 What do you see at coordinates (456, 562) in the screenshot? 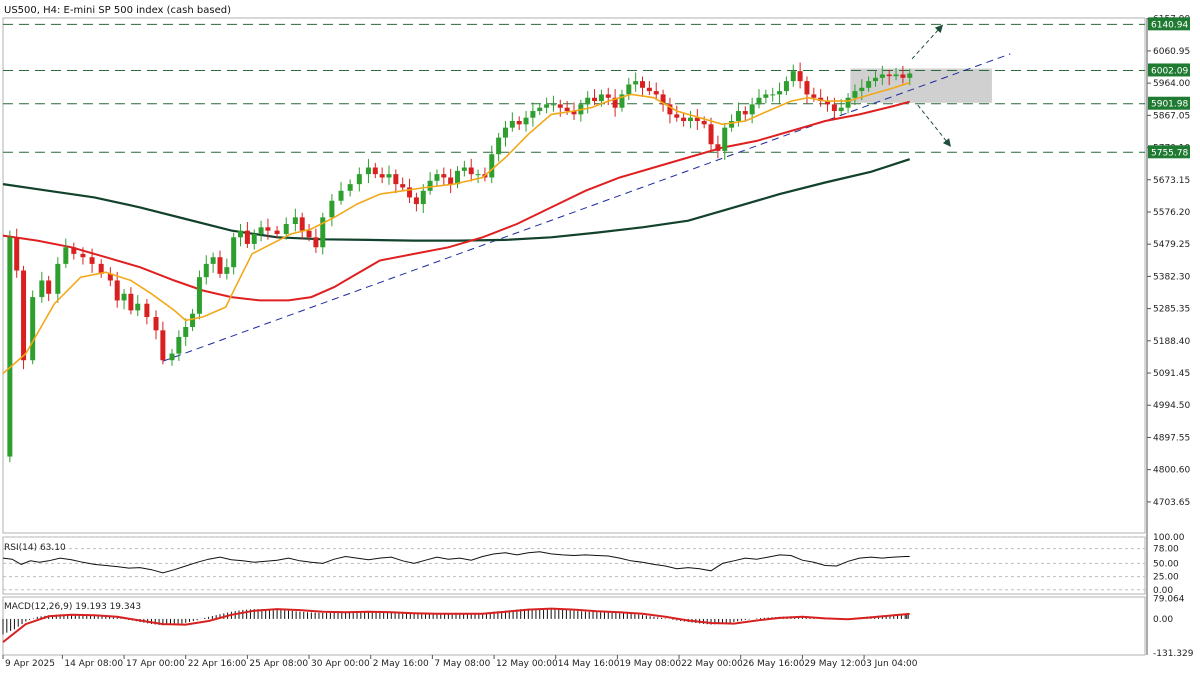
I see `rsi-line` at bounding box center [456, 562].